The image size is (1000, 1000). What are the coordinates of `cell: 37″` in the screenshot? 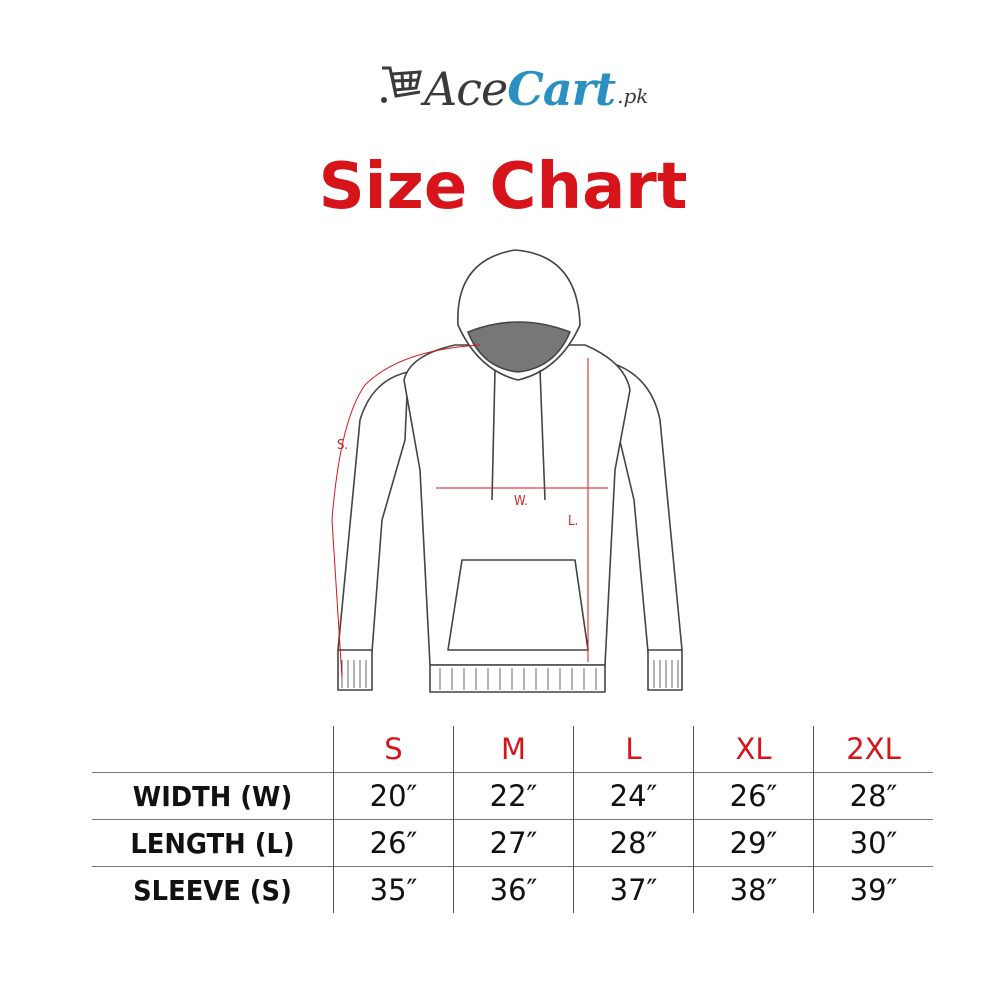 It's located at (633, 889).